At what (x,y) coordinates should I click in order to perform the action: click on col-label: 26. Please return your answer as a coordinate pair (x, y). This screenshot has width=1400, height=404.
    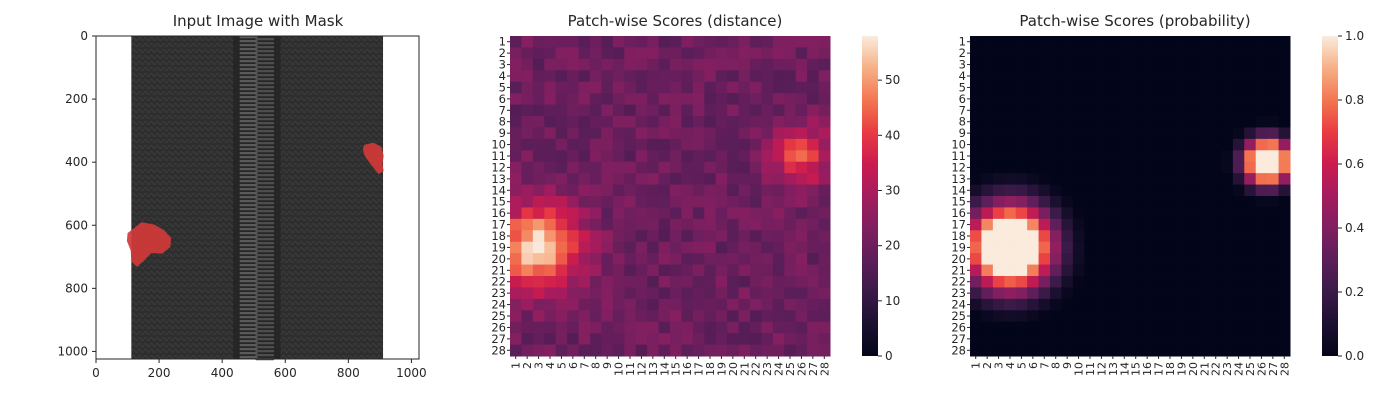
    Looking at the image, I should click on (801, 369).